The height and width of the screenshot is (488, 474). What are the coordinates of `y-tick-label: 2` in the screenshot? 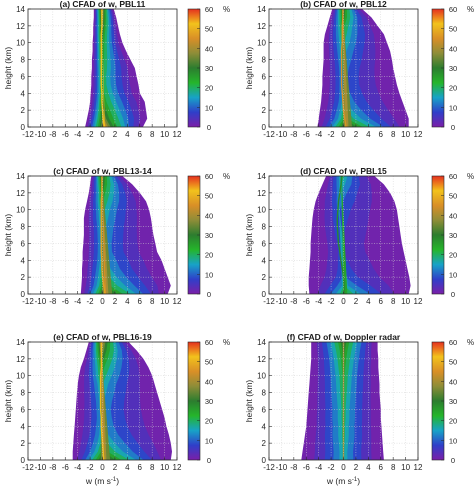 It's located at (264, 443).